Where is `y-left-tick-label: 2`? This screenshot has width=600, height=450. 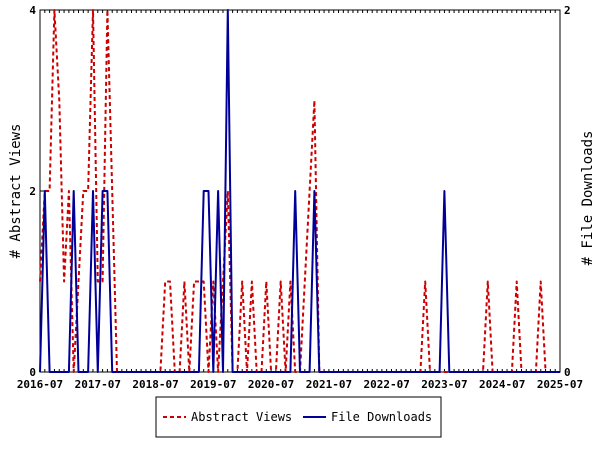 y-left-tick-label: 2 is located at coordinates (32, 191).